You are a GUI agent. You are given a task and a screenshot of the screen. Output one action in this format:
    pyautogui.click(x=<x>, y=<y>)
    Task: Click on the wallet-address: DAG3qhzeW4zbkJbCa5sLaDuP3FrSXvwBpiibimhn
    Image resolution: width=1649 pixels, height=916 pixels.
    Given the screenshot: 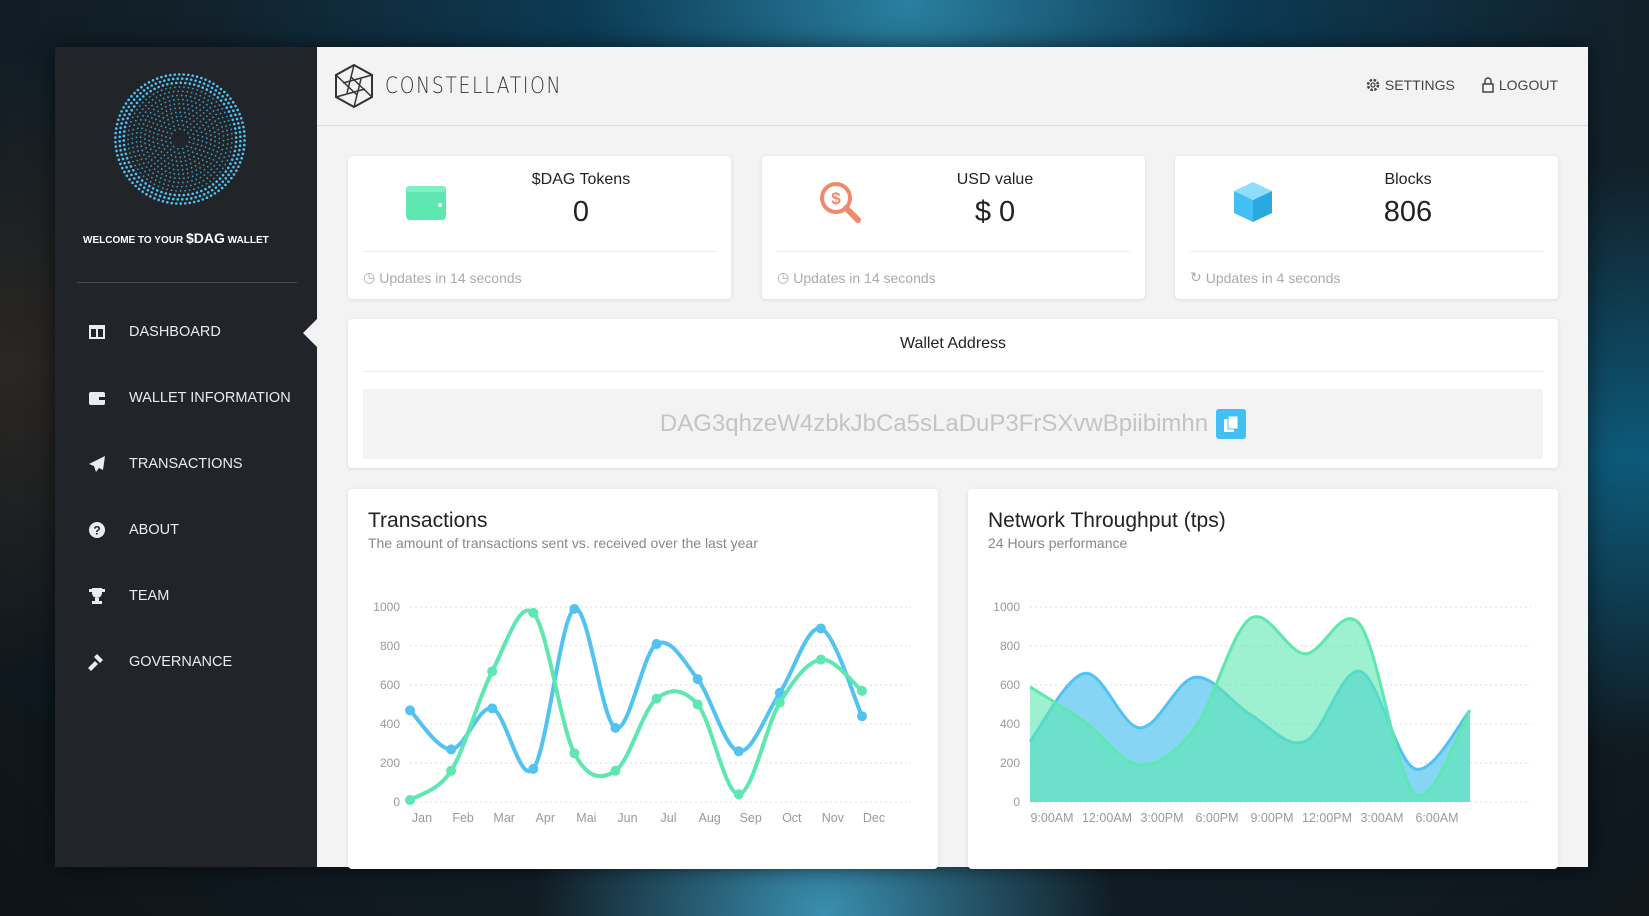 What is the action you would take?
    pyautogui.click(x=934, y=423)
    